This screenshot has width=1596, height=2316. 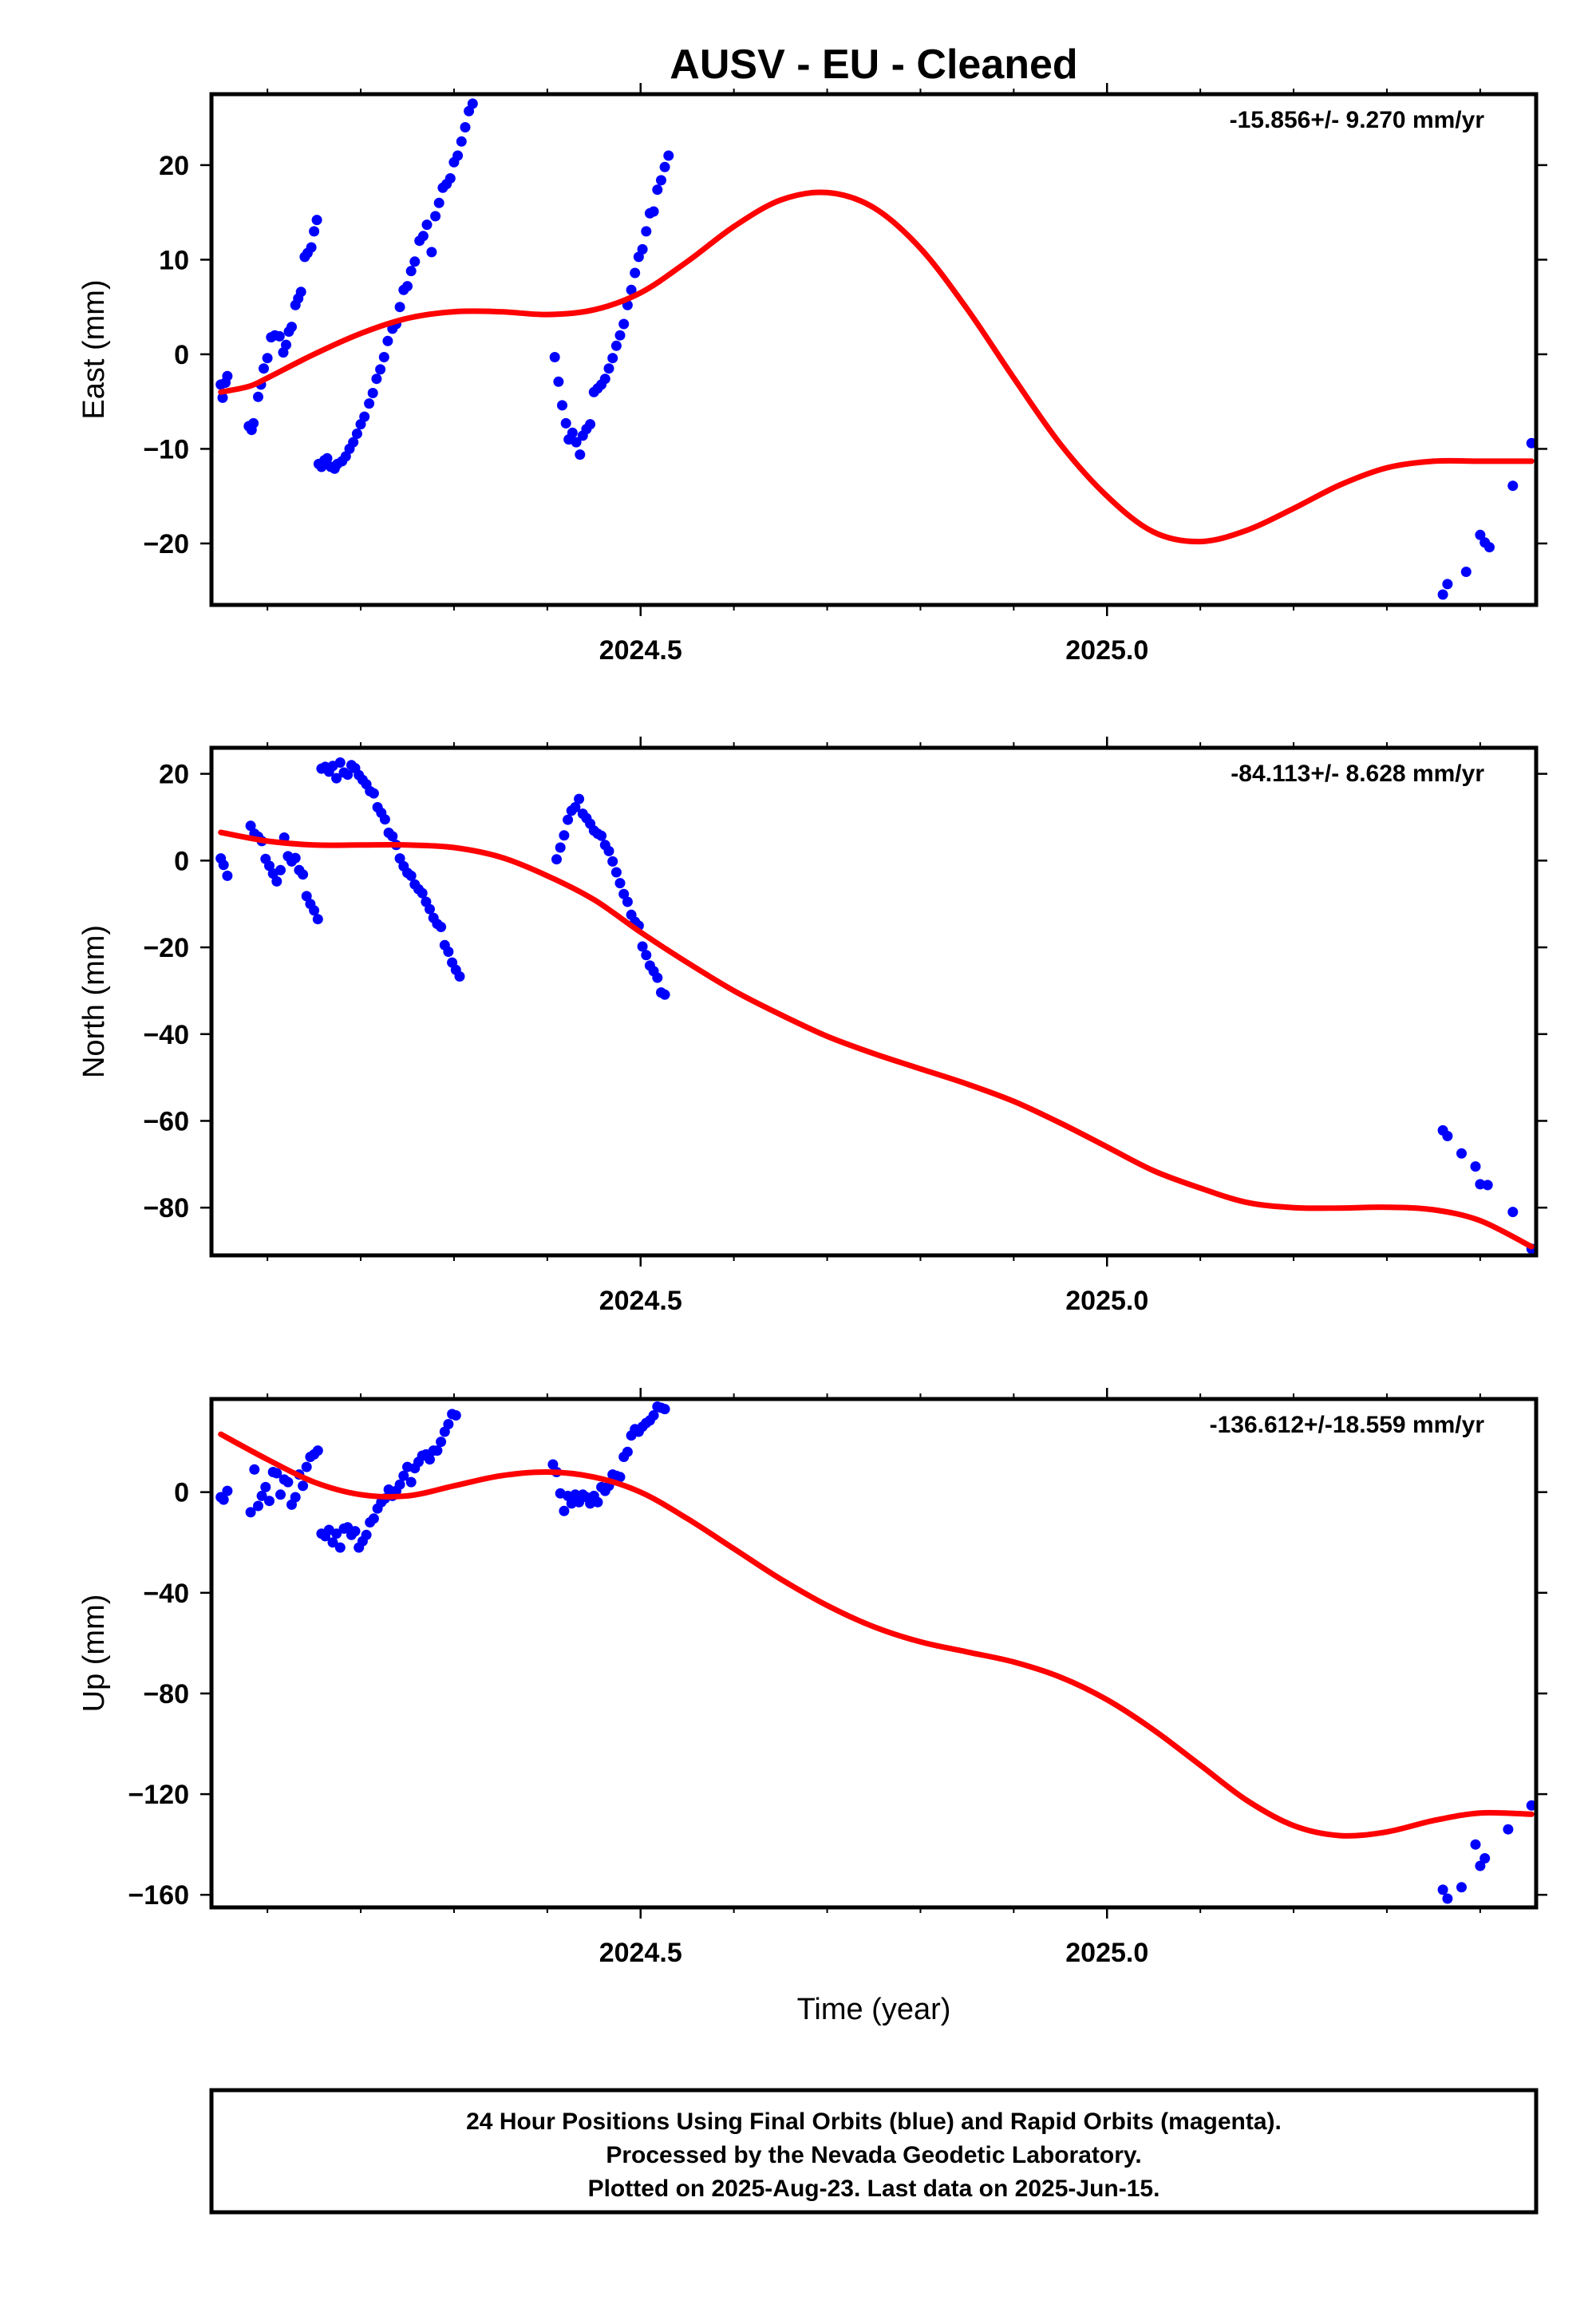 I want to click on velocity-annotation: -84.113+/- 8.628 mm/yr, so click(x=1357, y=774).